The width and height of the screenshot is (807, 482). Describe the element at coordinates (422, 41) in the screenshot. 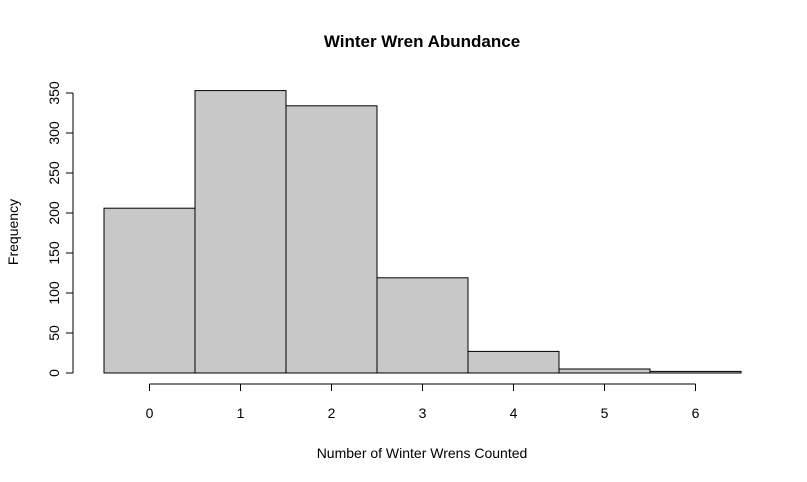

I see `chart-title: Winter Wren Abundance` at that location.